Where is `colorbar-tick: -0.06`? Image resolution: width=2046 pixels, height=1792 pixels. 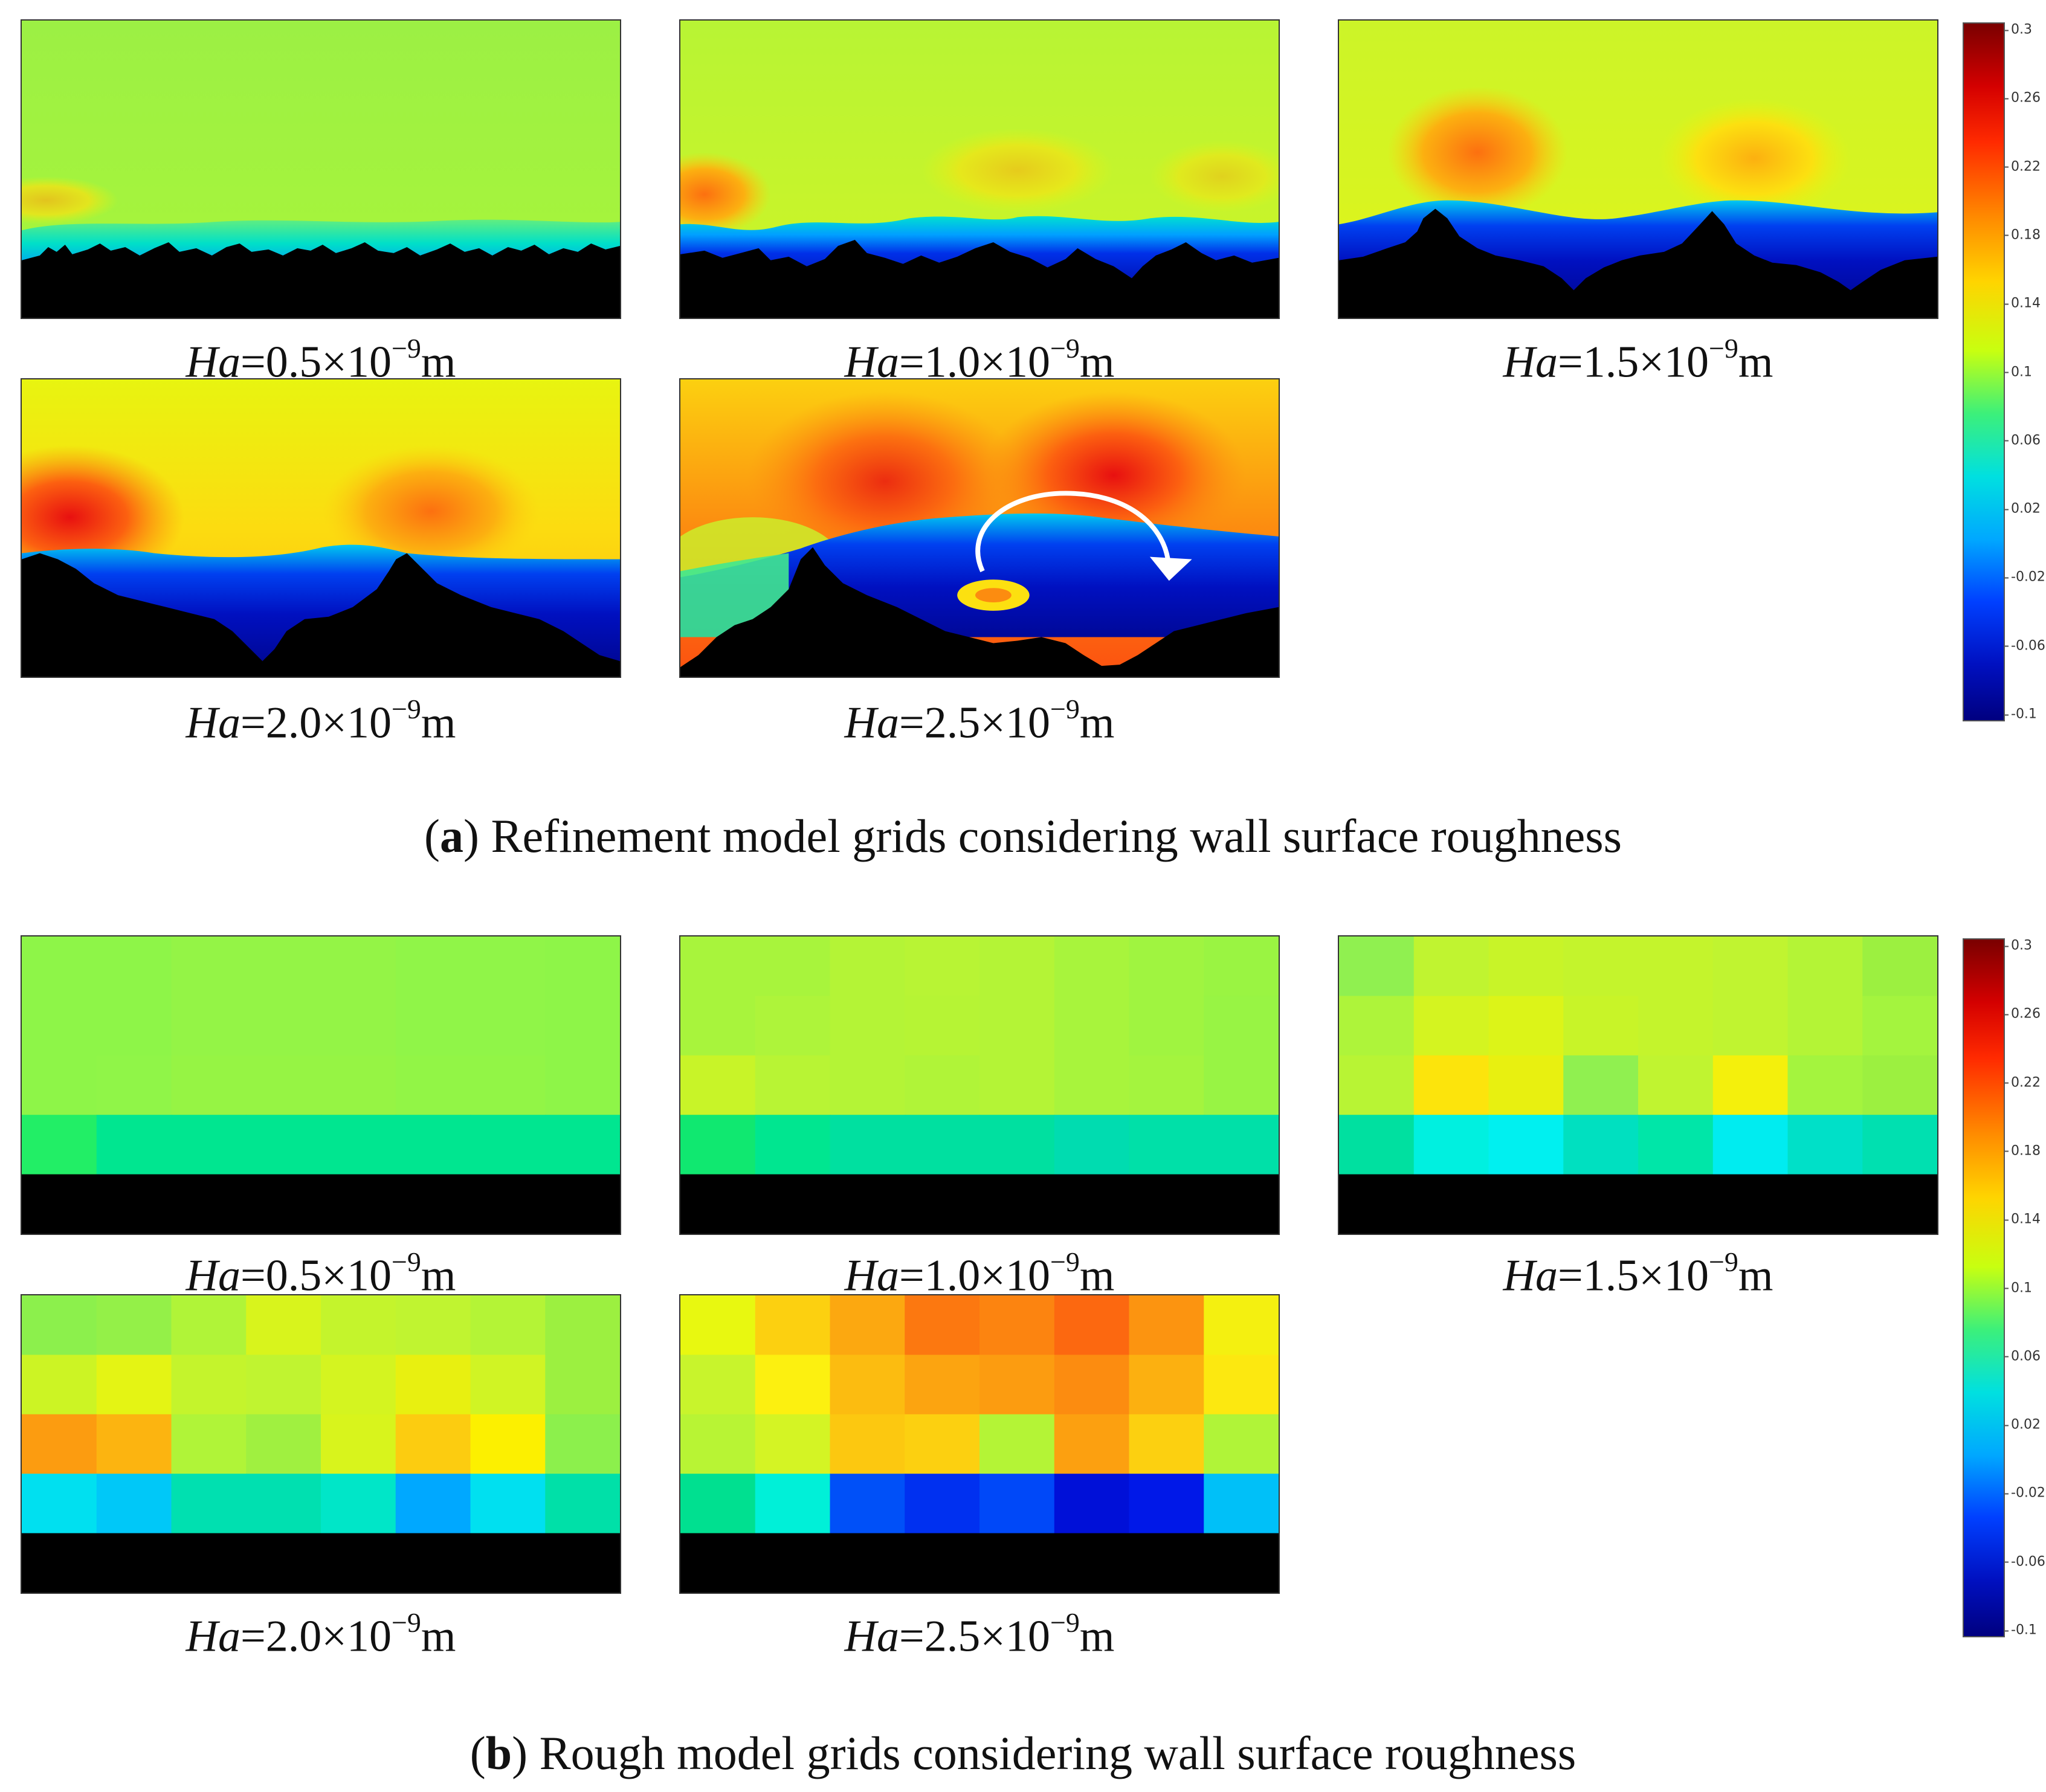 colorbar-tick: -0.06 is located at coordinates (2024, 1562).